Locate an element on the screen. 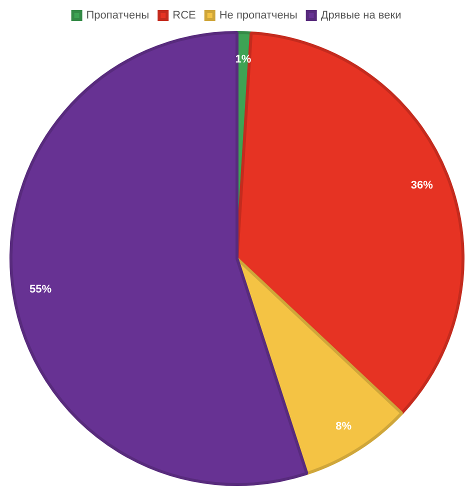 This screenshot has width=474, height=492. legend-label: Дрявые на веки is located at coordinates (361, 16).